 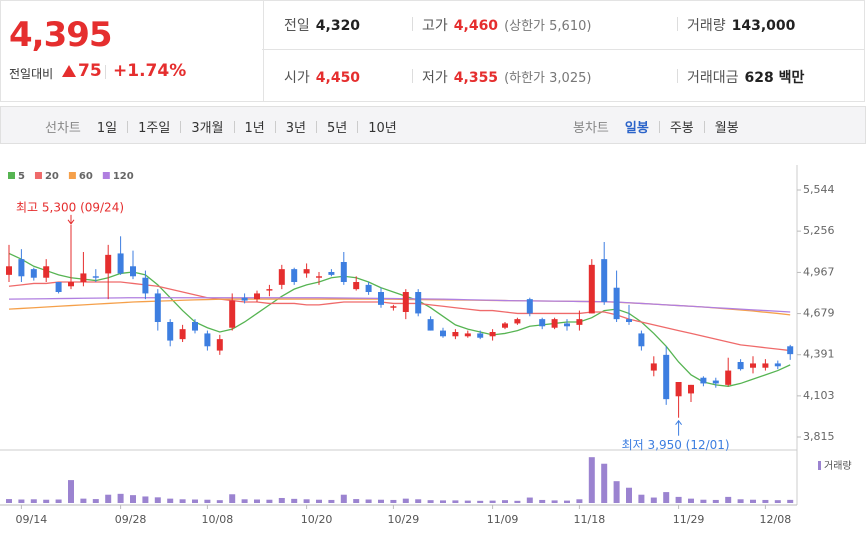 What do you see at coordinates (819, 395) in the screenshot?
I see `y-tick-label: 4,103` at bounding box center [819, 395].